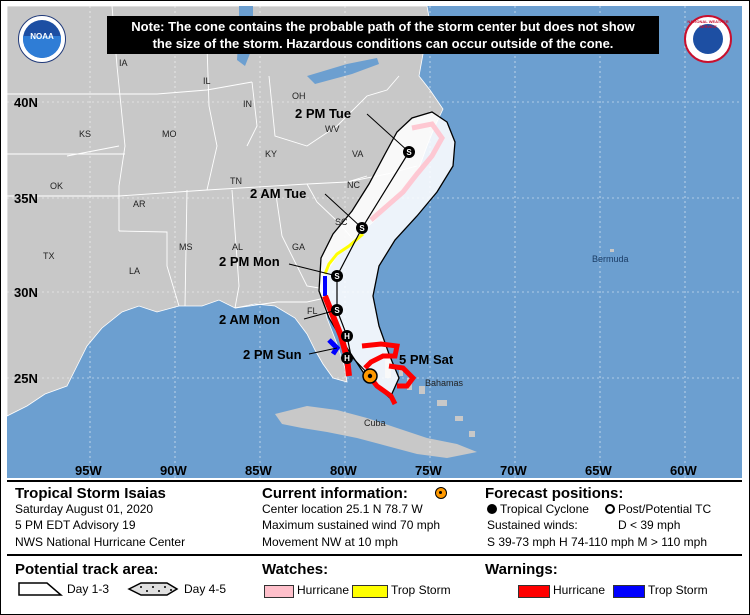 This screenshot has width=750, height=615. I want to click on state-label-mo: MO, so click(169, 134).